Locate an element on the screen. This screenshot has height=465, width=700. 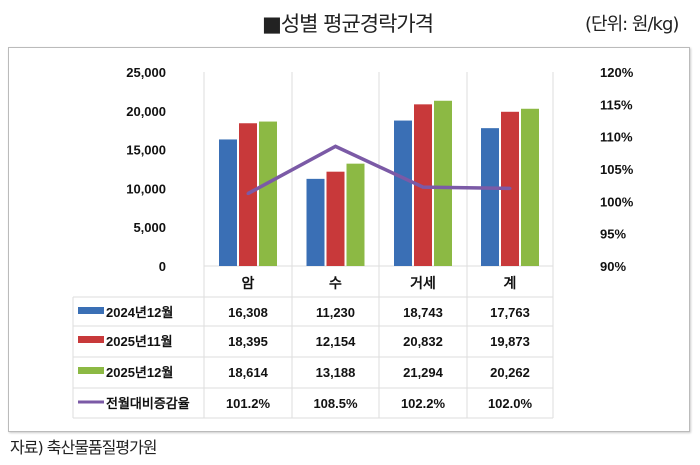
source-note: 자료) 축산물품질평가원 is located at coordinates (84, 447).